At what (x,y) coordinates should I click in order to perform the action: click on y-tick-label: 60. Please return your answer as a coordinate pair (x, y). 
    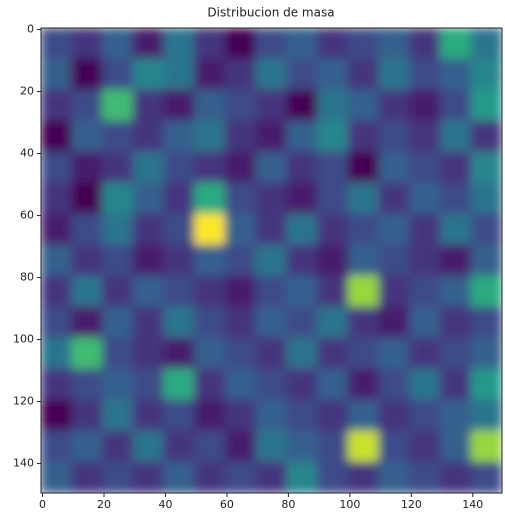
    Looking at the image, I should click on (27, 215).